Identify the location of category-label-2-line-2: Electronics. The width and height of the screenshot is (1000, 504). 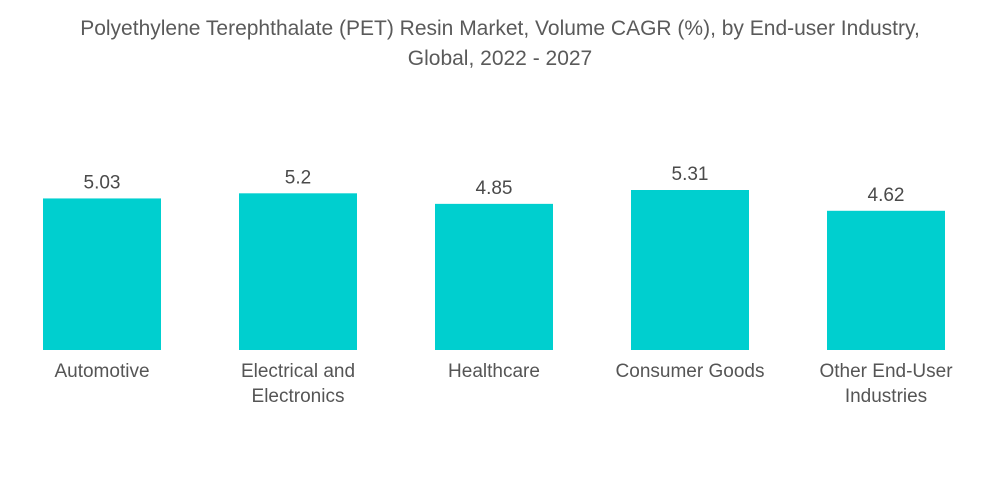
(298, 396).